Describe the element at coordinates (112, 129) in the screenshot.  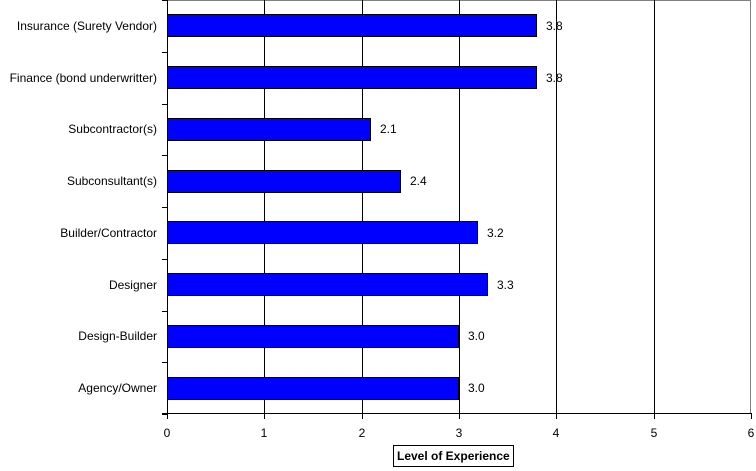
I see `category-label: Subcontractor(s)` at that location.